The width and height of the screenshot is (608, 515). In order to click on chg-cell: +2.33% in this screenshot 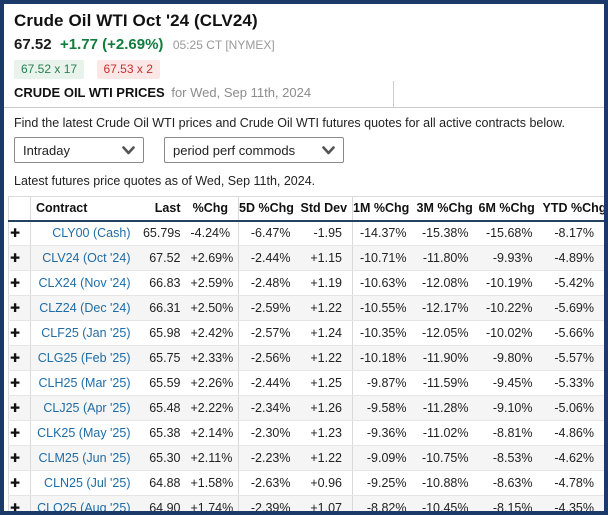, I will do `click(214, 358)`.